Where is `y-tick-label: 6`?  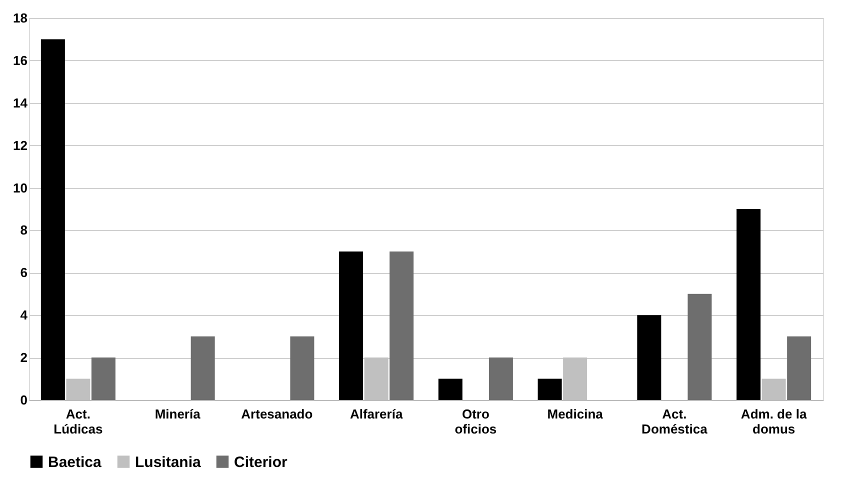 y-tick-label: 6 is located at coordinates (24, 272).